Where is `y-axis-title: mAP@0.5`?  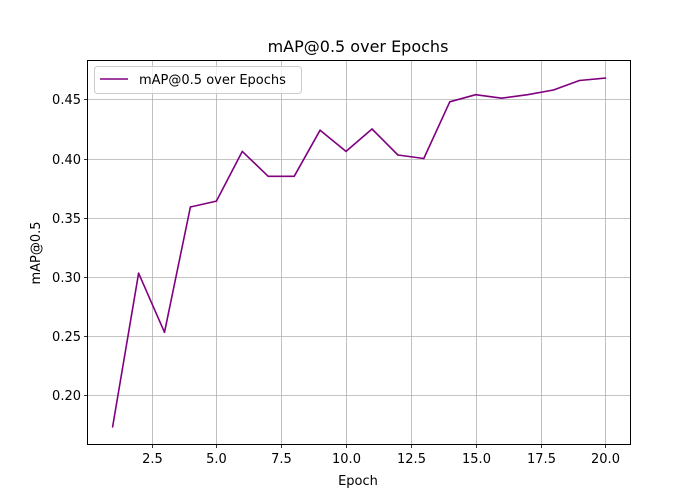 y-axis-title: mAP@0.5 is located at coordinates (36, 252).